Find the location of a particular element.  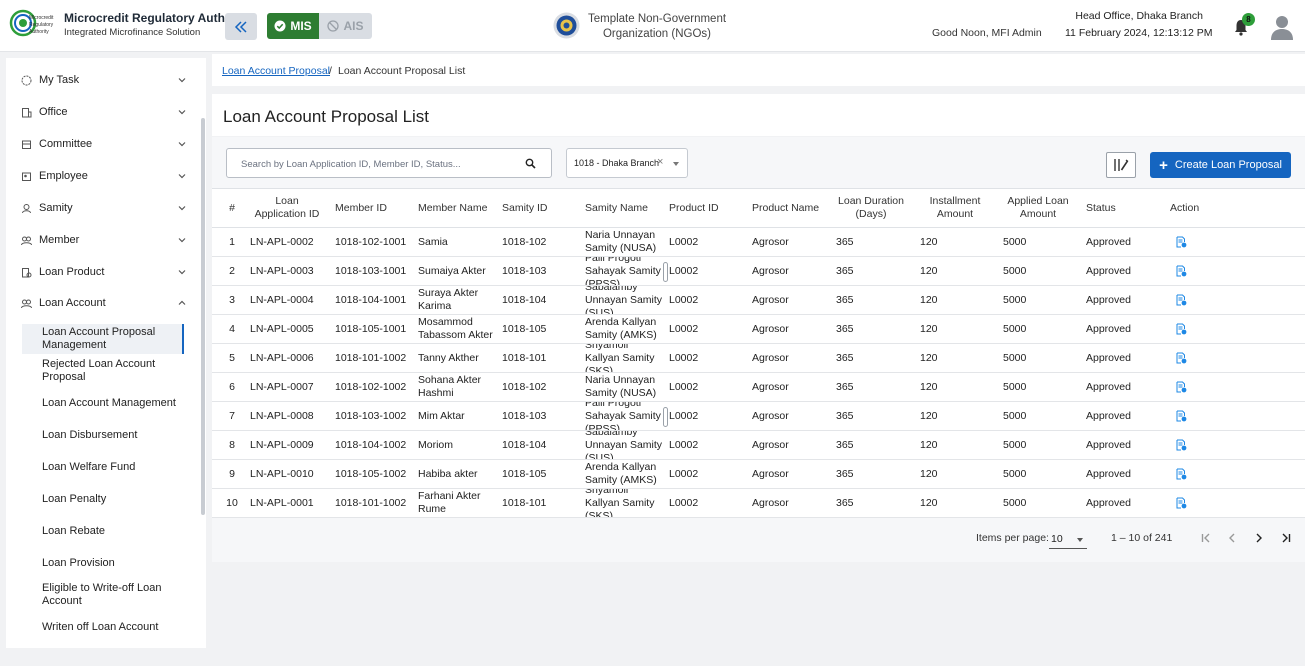

sidebar-subitem-eligible-to-write-off: Eligible to Write-off Loan Account is located at coordinates (103, 595).